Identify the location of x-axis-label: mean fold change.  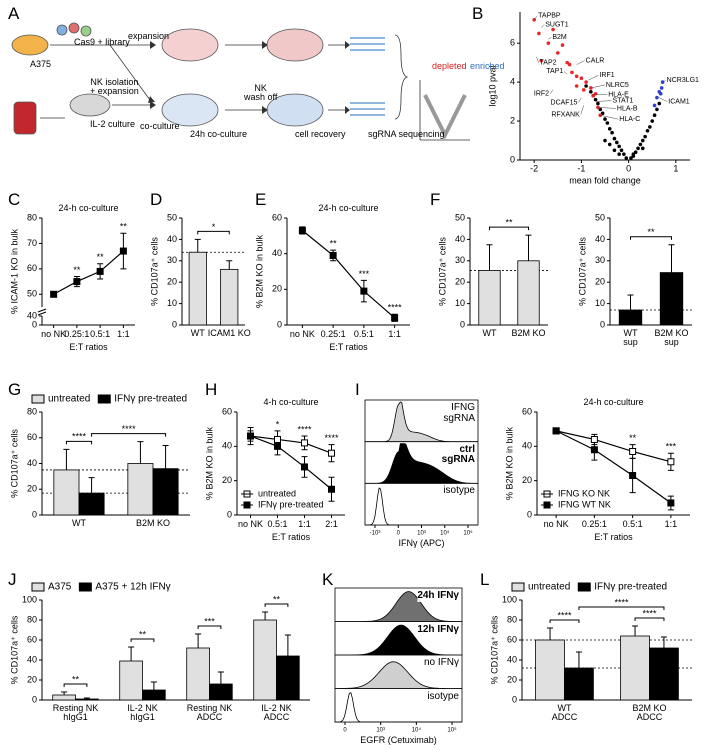
(605, 180).